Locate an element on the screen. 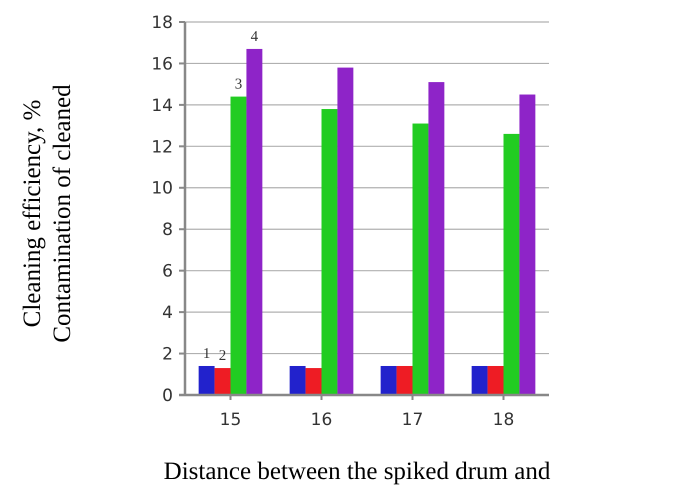 Image resolution: width=699 pixels, height=499 pixels. y-tick-label: 2 is located at coordinates (167, 354).